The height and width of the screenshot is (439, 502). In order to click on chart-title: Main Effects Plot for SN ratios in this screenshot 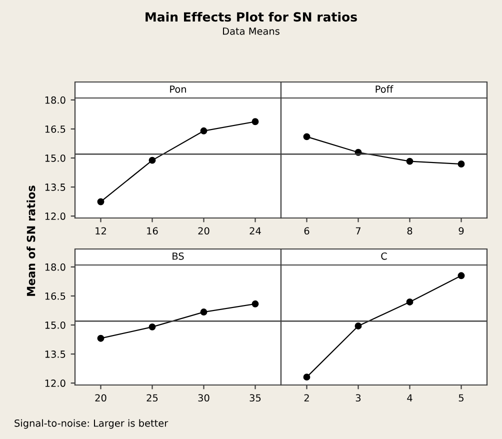, I will do `click(251, 17)`.